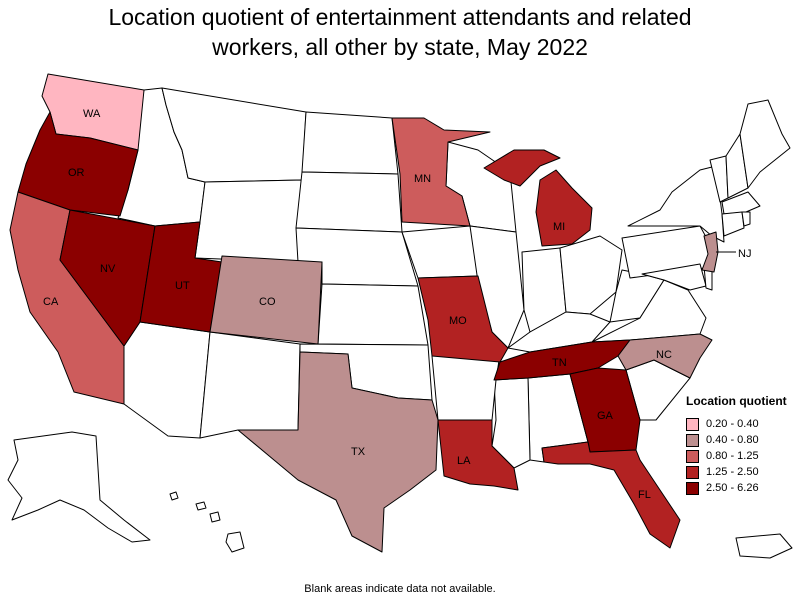 This screenshot has width=800, height=600. What do you see at coordinates (732, 440) in the screenshot?
I see `legend-label: 0.40 - 0.80` at bounding box center [732, 440].